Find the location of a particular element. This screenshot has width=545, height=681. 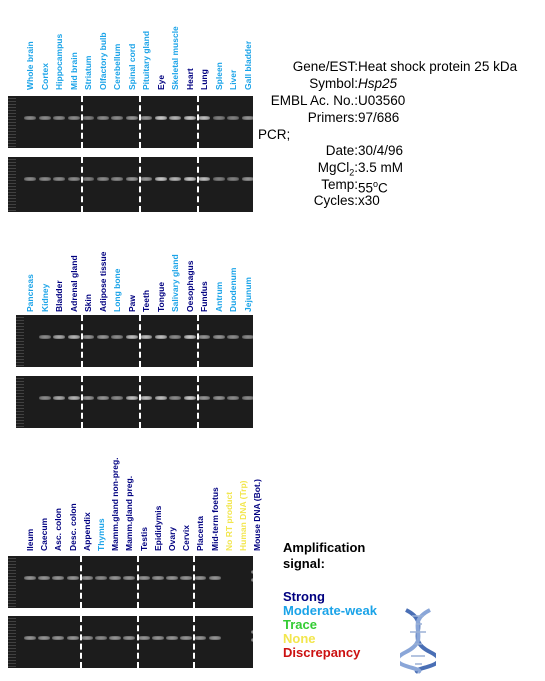

lane-label: Whole brain is located at coordinates (30, 65).